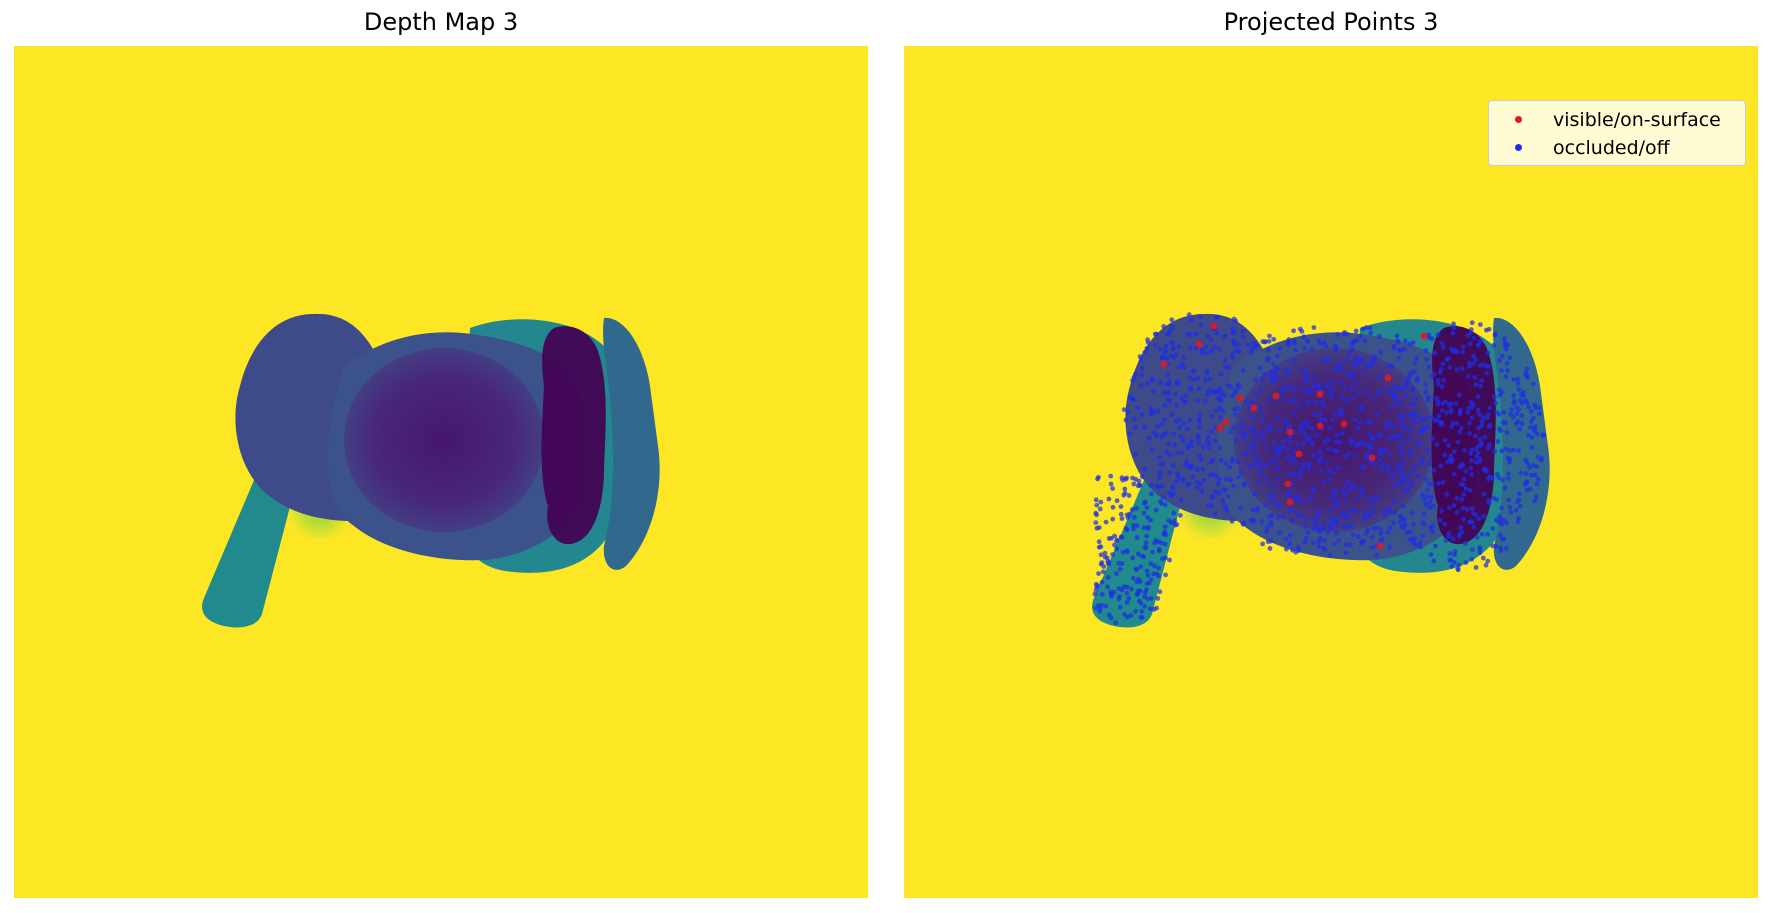 Image resolution: width=1771 pixels, height=913 pixels. What do you see at coordinates (1611, 148) in the screenshot?
I see `legend-label-occluded: occluded/off` at bounding box center [1611, 148].